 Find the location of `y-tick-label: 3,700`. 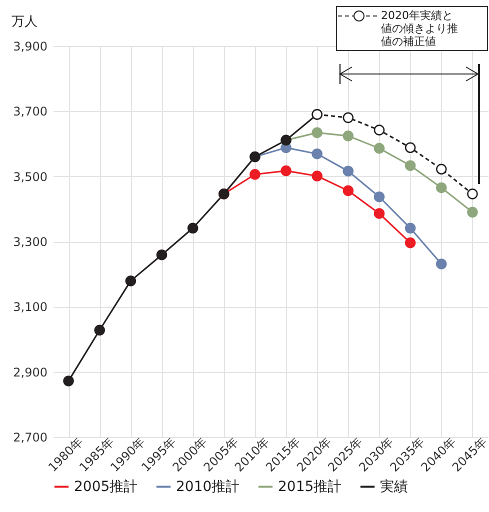

y-tick-label: 3,700 is located at coordinates (30, 111).